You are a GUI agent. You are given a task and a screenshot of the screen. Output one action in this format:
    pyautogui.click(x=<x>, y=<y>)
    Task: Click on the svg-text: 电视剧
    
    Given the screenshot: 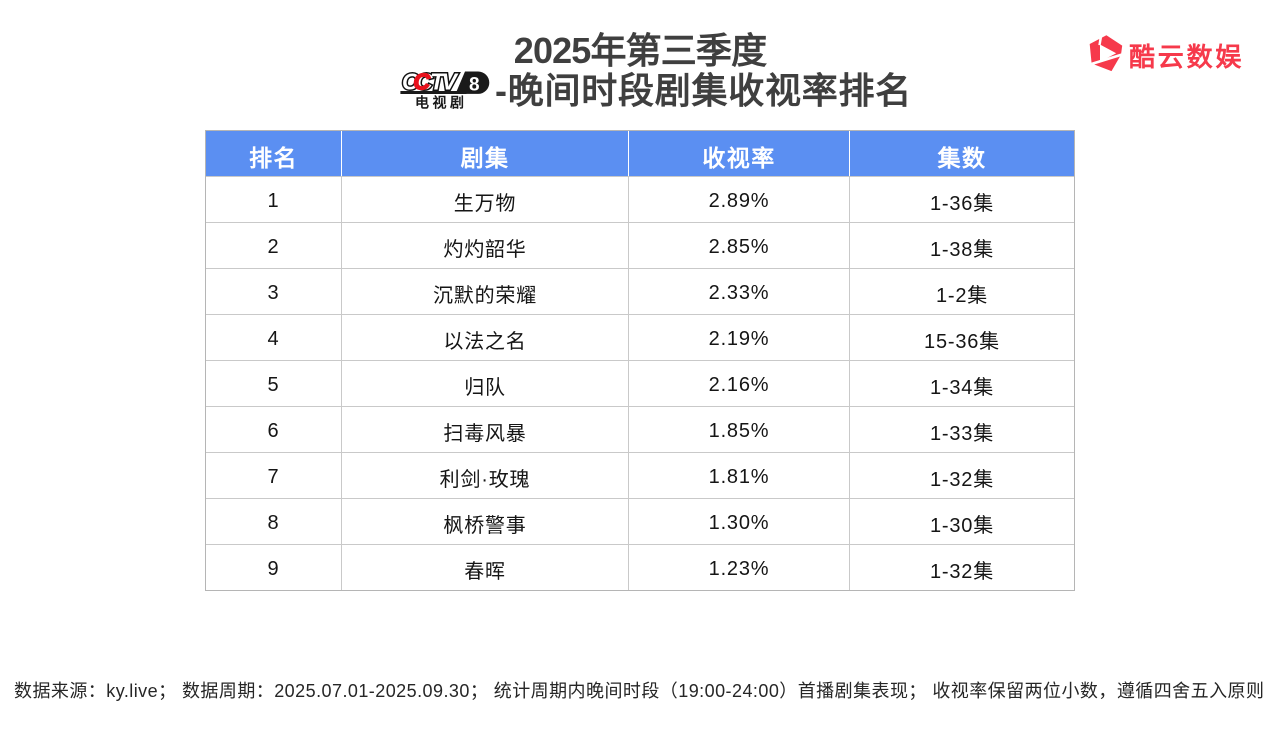 What is the action you would take?
    pyautogui.click(x=441, y=102)
    